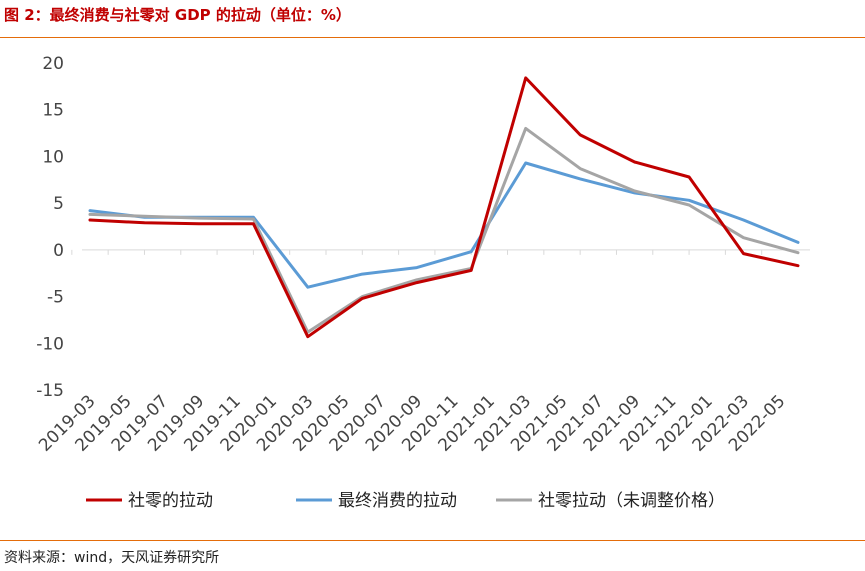 The height and width of the screenshot is (571, 865). Describe the element at coordinates (432, 37) in the screenshot. I see `title-divider` at that location.